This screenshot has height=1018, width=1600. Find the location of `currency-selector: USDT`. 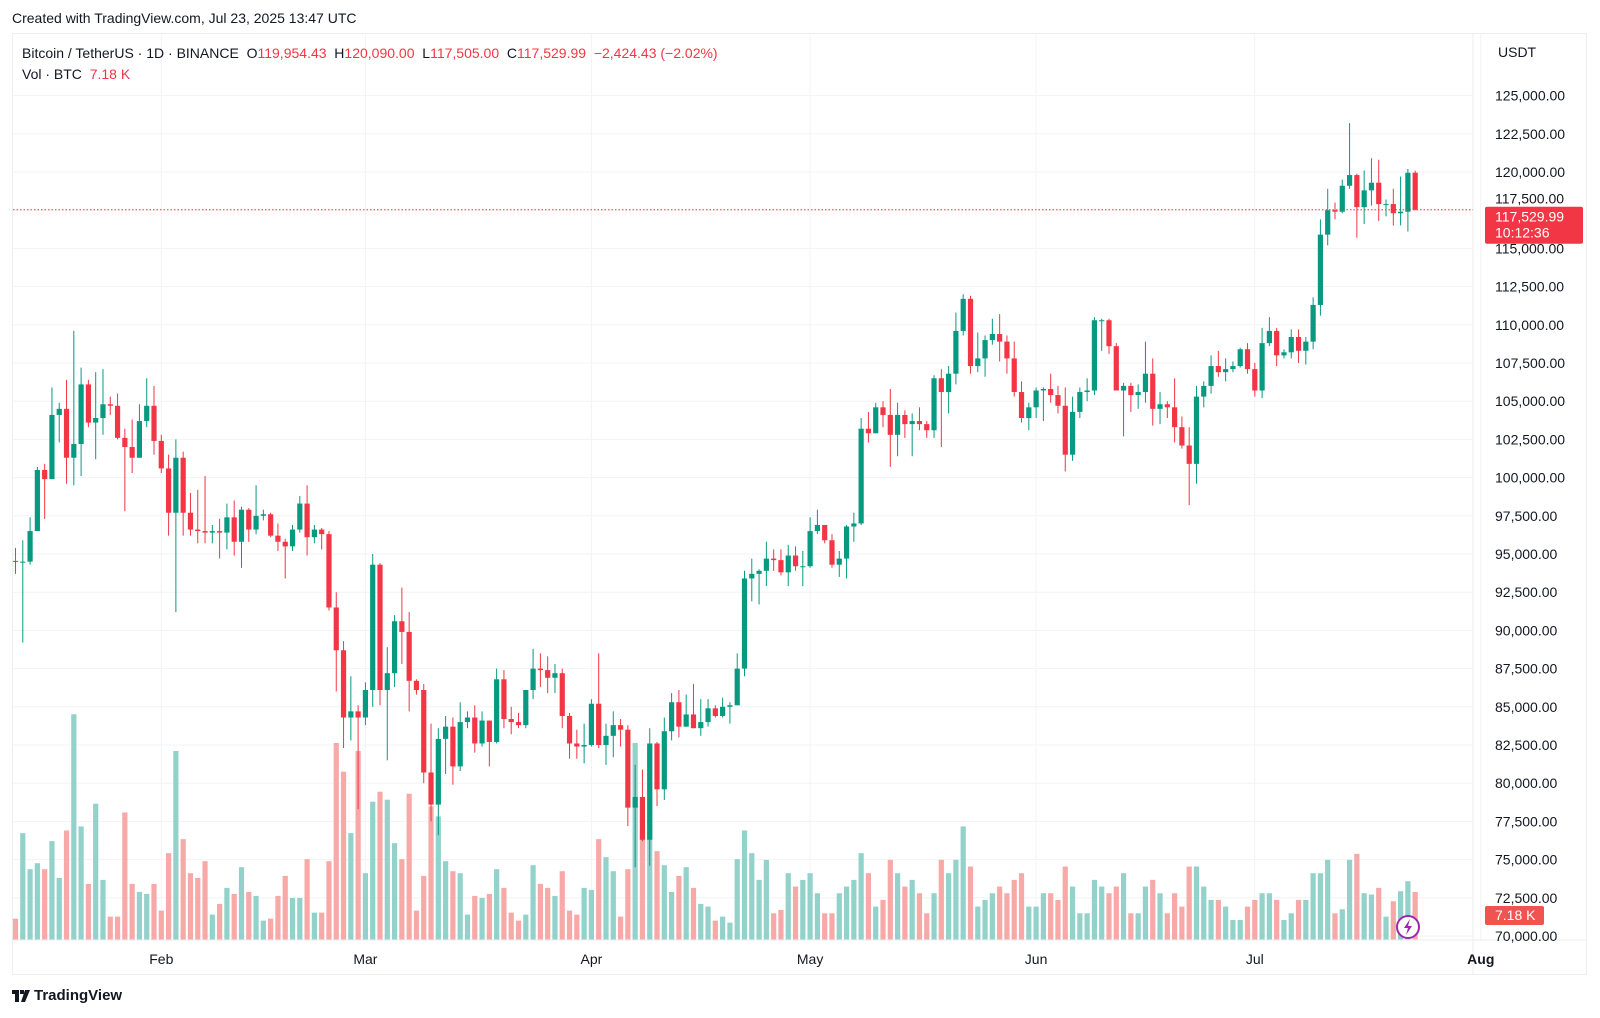

currency-selector: USDT is located at coordinates (1517, 52).